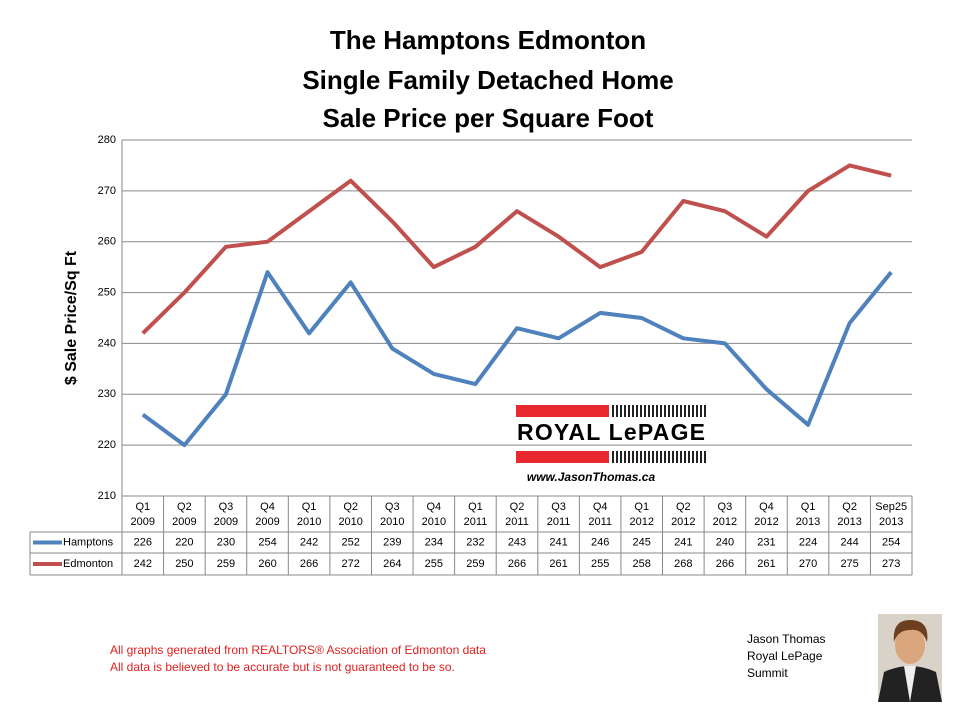 This screenshot has width=960, height=725. Describe the element at coordinates (267, 564) in the screenshot. I see `table-value: 260` at that location.